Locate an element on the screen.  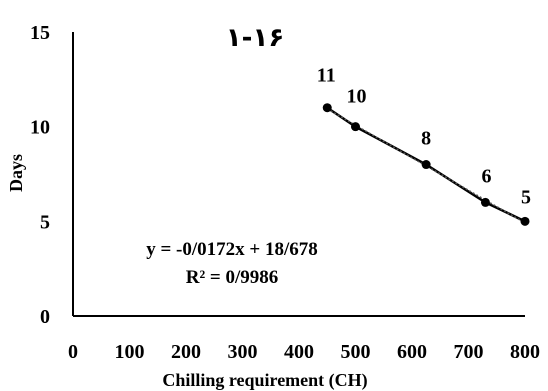
trendline-r-squared: R² = 0/9986 is located at coordinates (232, 277).